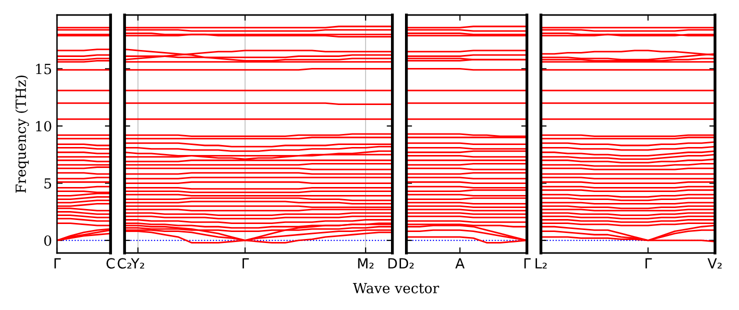 This screenshot has width=739, height=310. I want to click on x-tick-label: A, so click(460, 263).